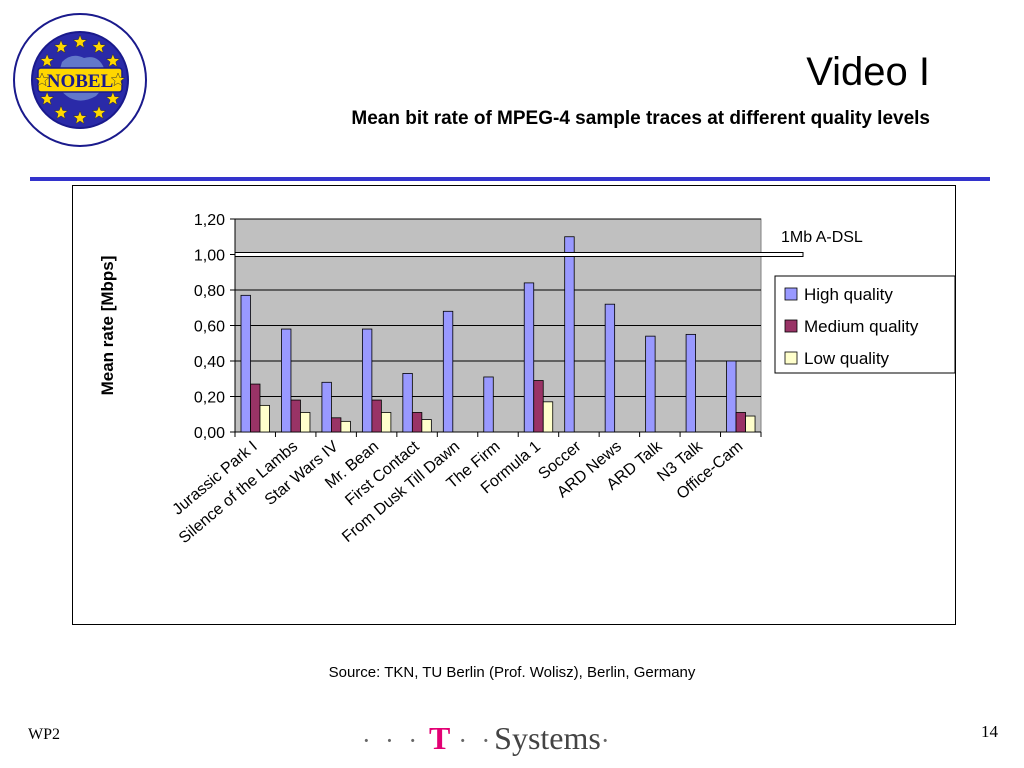  What do you see at coordinates (847, 358) in the screenshot?
I see `legend-label: Low quality` at bounding box center [847, 358].